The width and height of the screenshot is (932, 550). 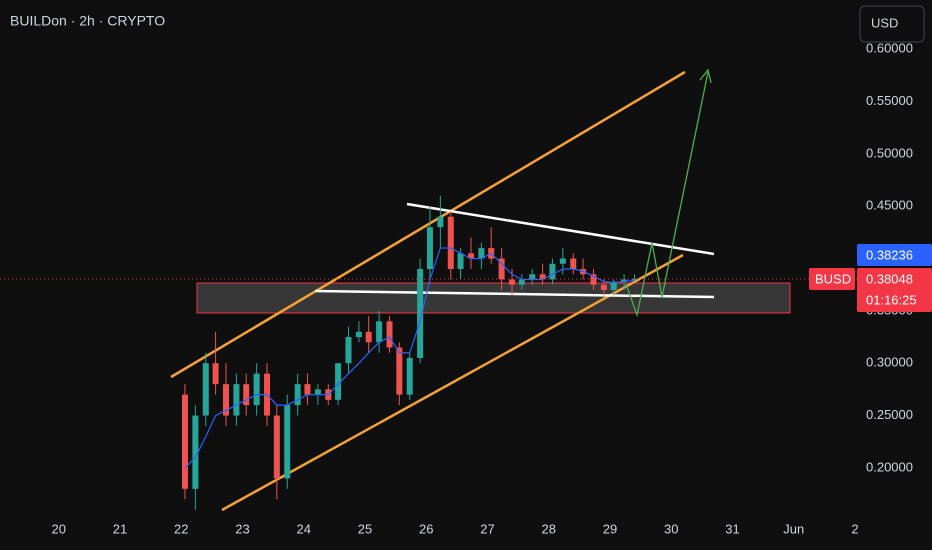 What do you see at coordinates (732, 528) in the screenshot?
I see `x-tick-label: 31` at bounding box center [732, 528].